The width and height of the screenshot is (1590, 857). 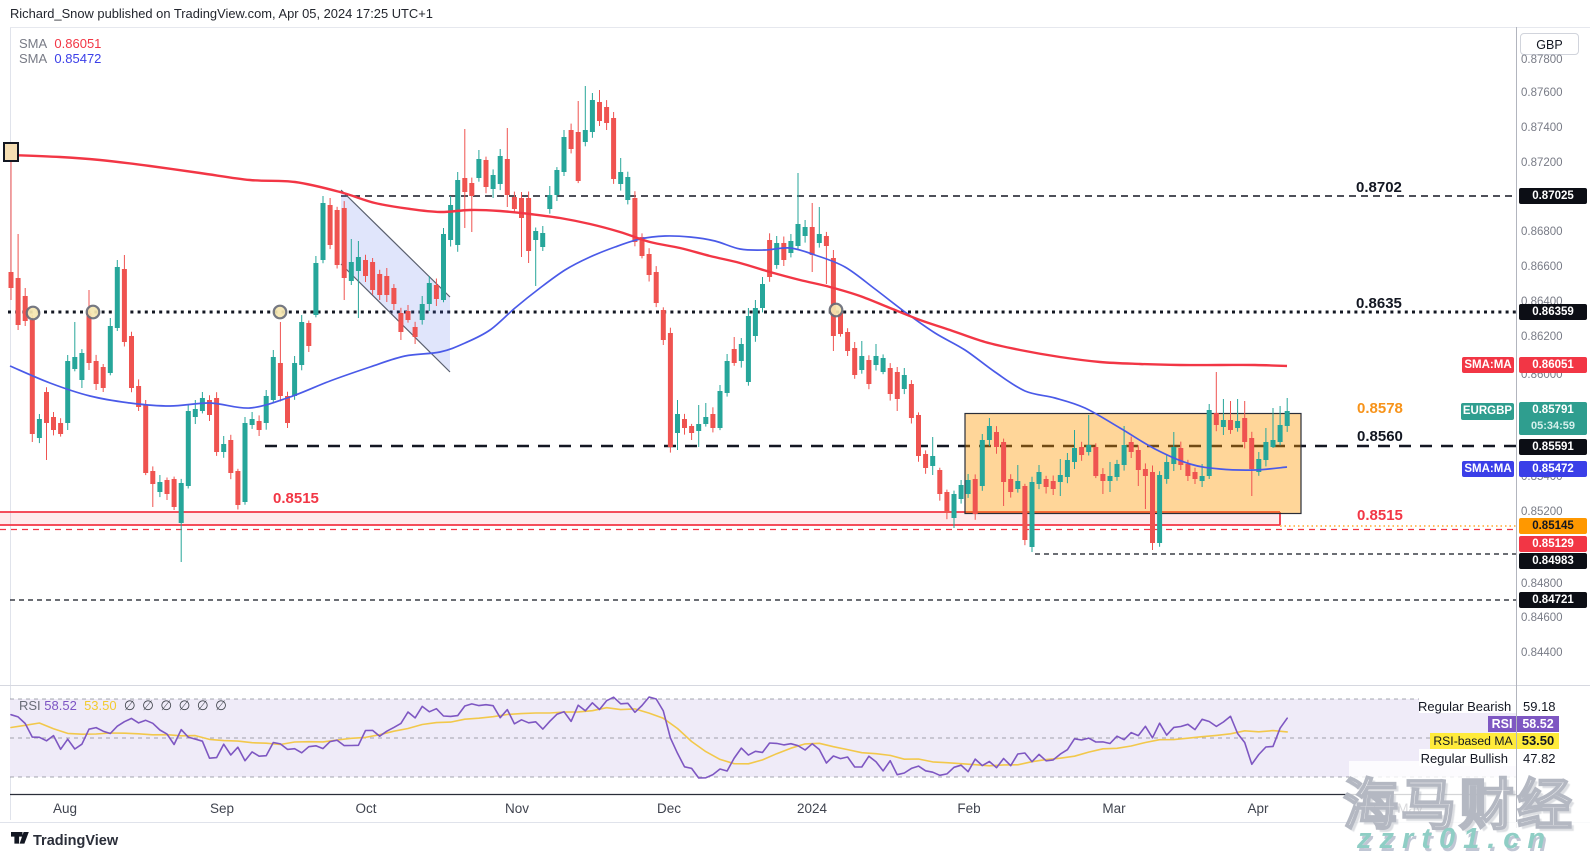 What do you see at coordinates (1258, 808) in the screenshot?
I see `svg-text: Apr` at bounding box center [1258, 808].